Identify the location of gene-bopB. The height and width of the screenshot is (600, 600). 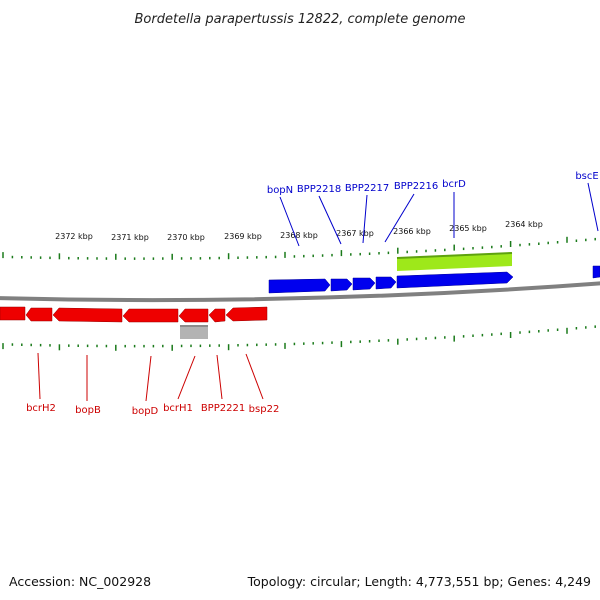
(87, 315).